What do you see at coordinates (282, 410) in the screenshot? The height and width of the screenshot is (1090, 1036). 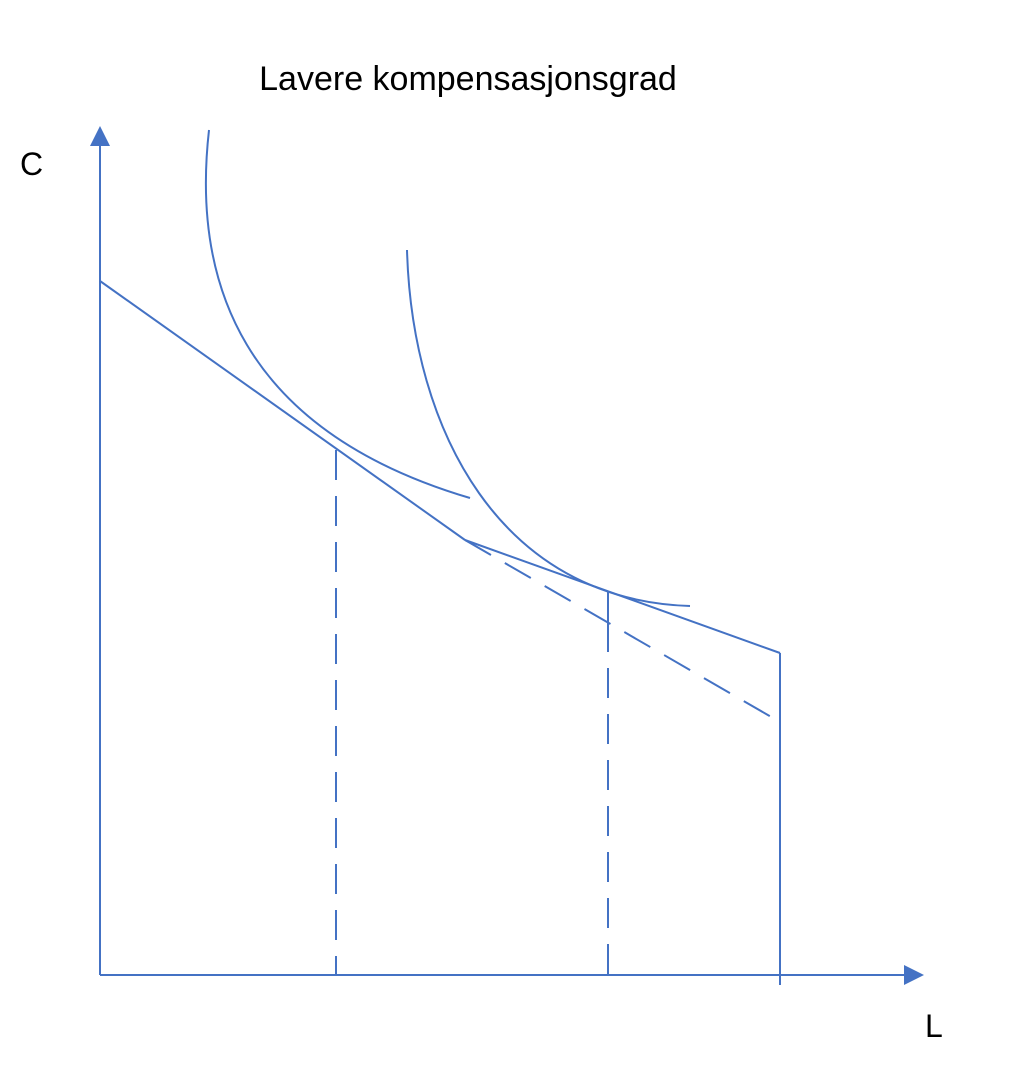 I see `budget-line` at bounding box center [282, 410].